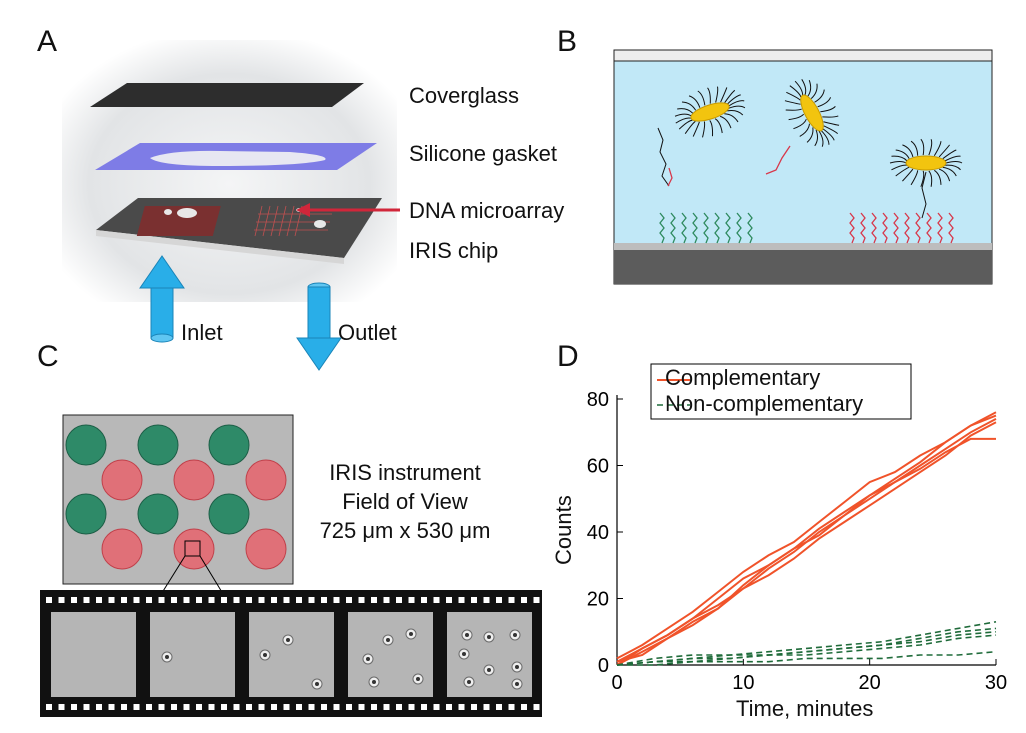 The height and width of the screenshot is (733, 1026). Describe the element at coordinates (227, 95) in the screenshot. I see `coverglass-layer` at that location.